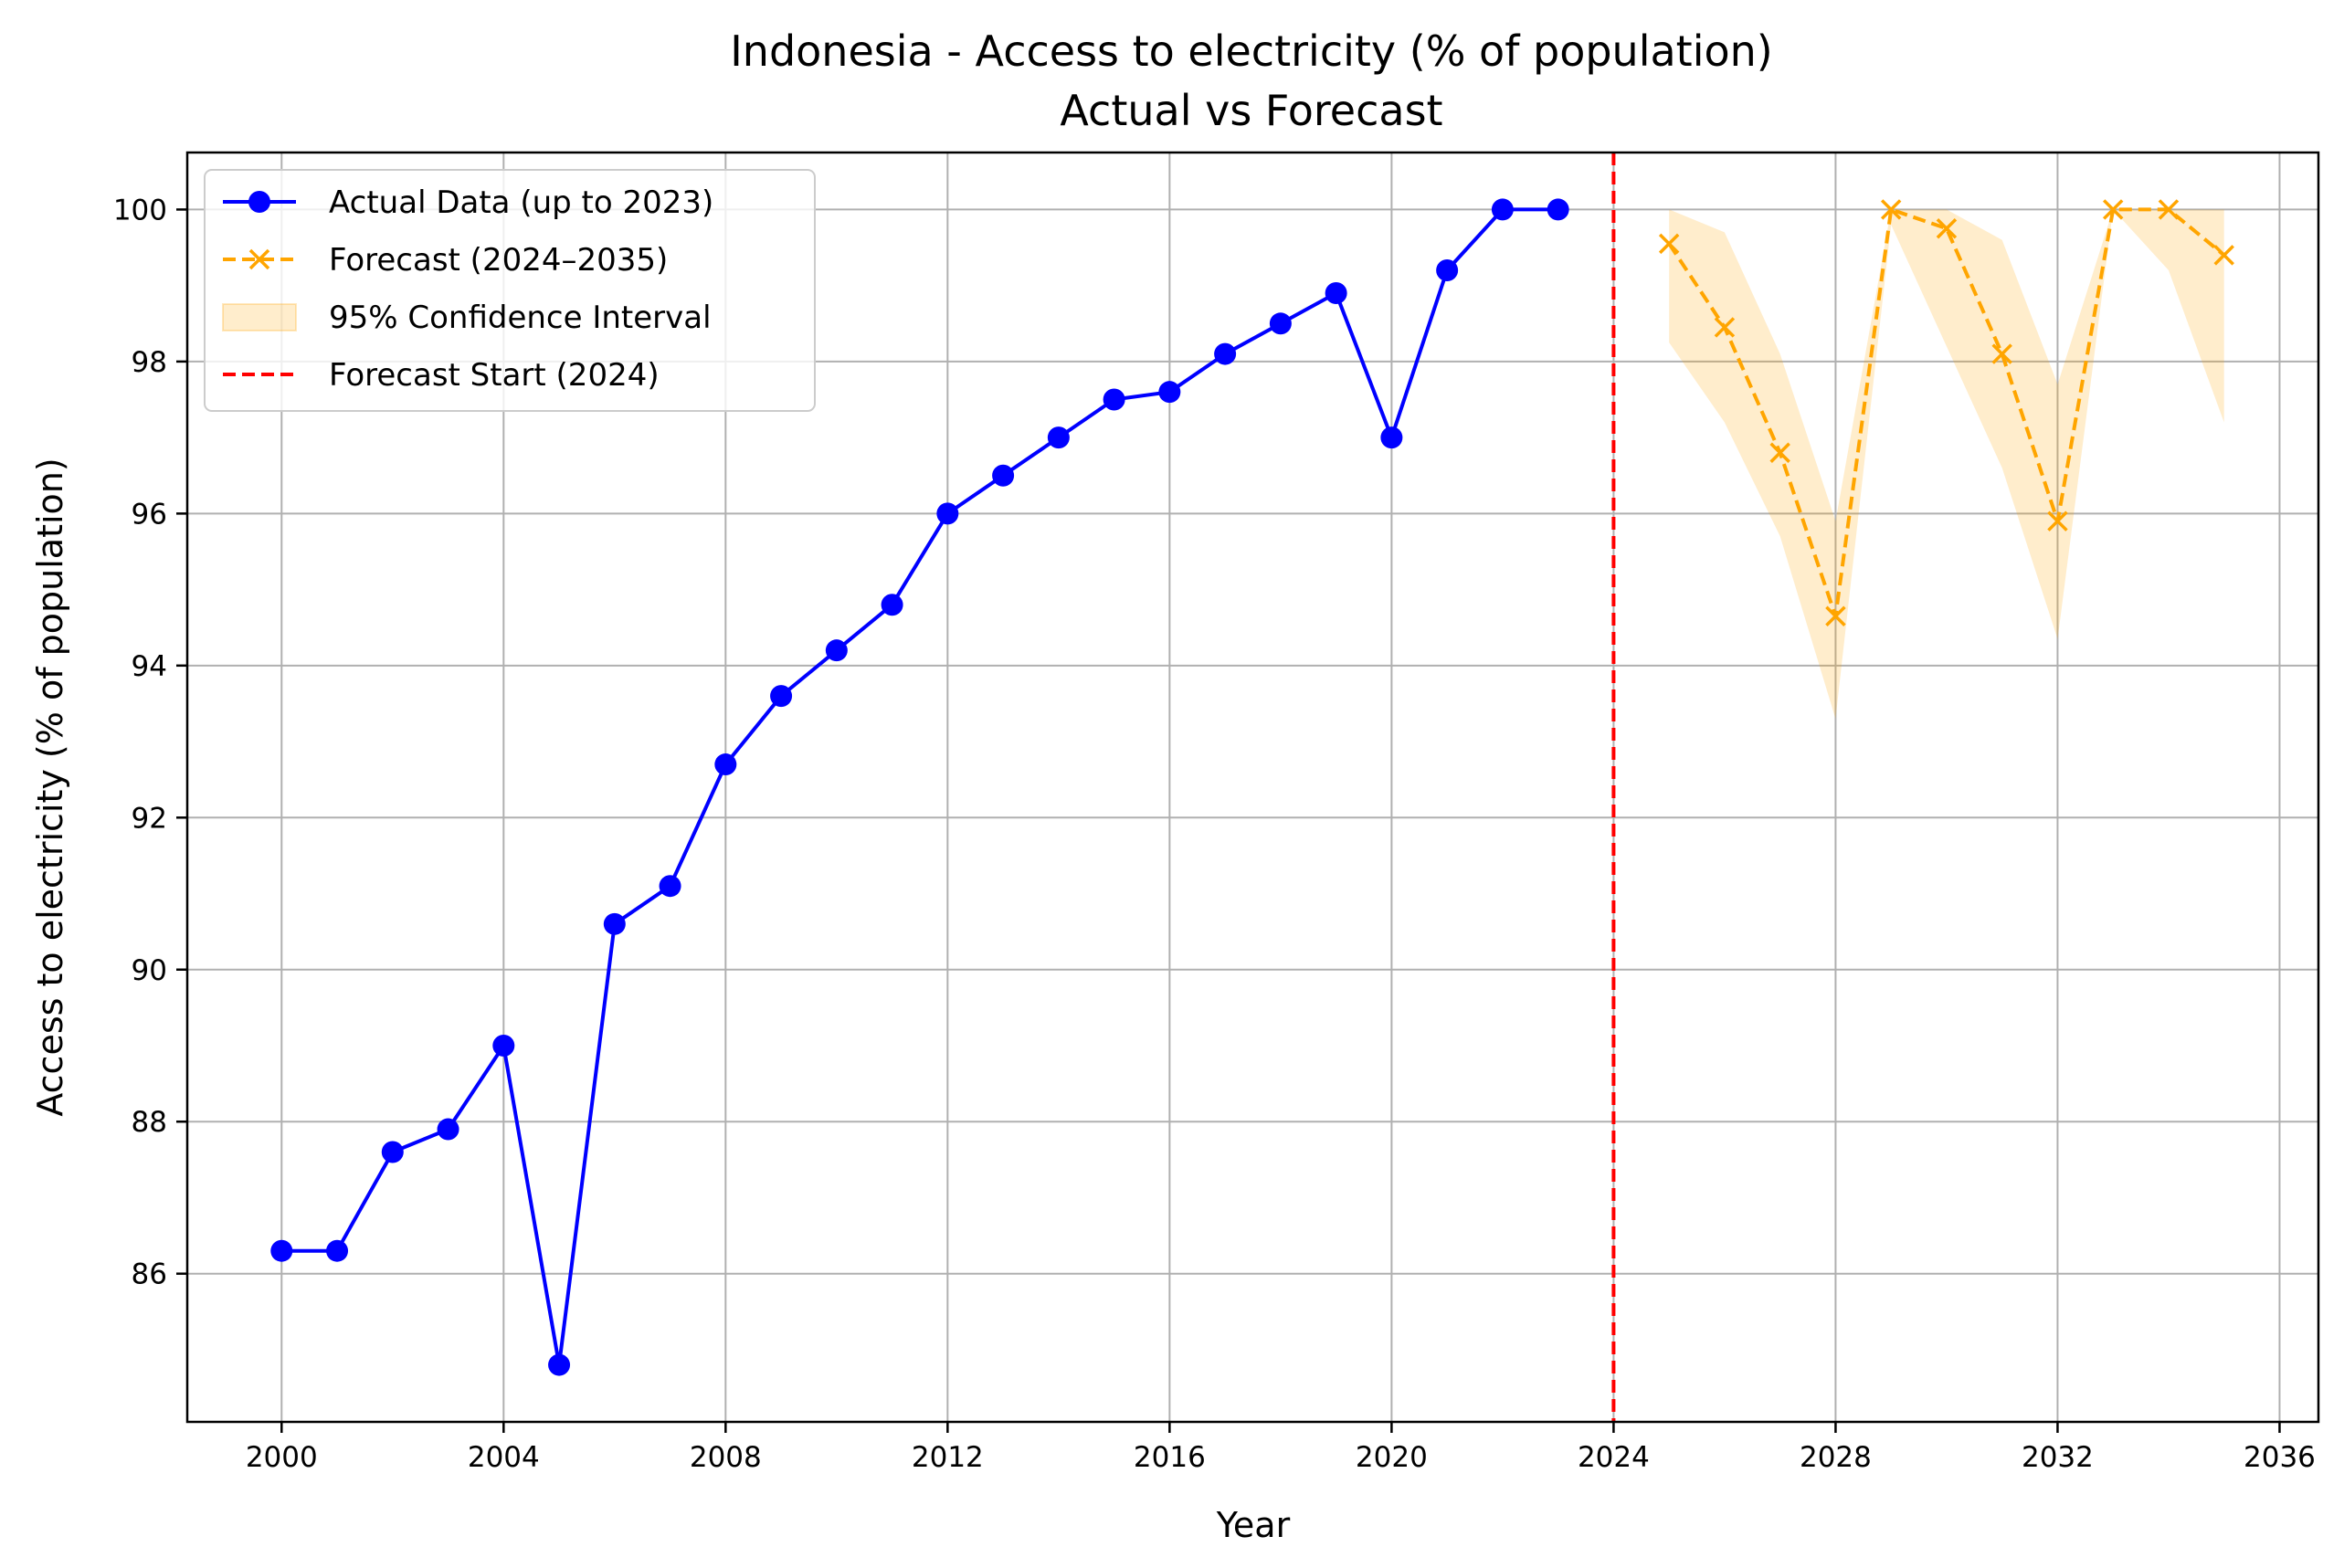 This screenshot has height=1568, width=2344. What do you see at coordinates (149, 362) in the screenshot?
I see `y-tick-label: 98` at bounding box center [149, 362].